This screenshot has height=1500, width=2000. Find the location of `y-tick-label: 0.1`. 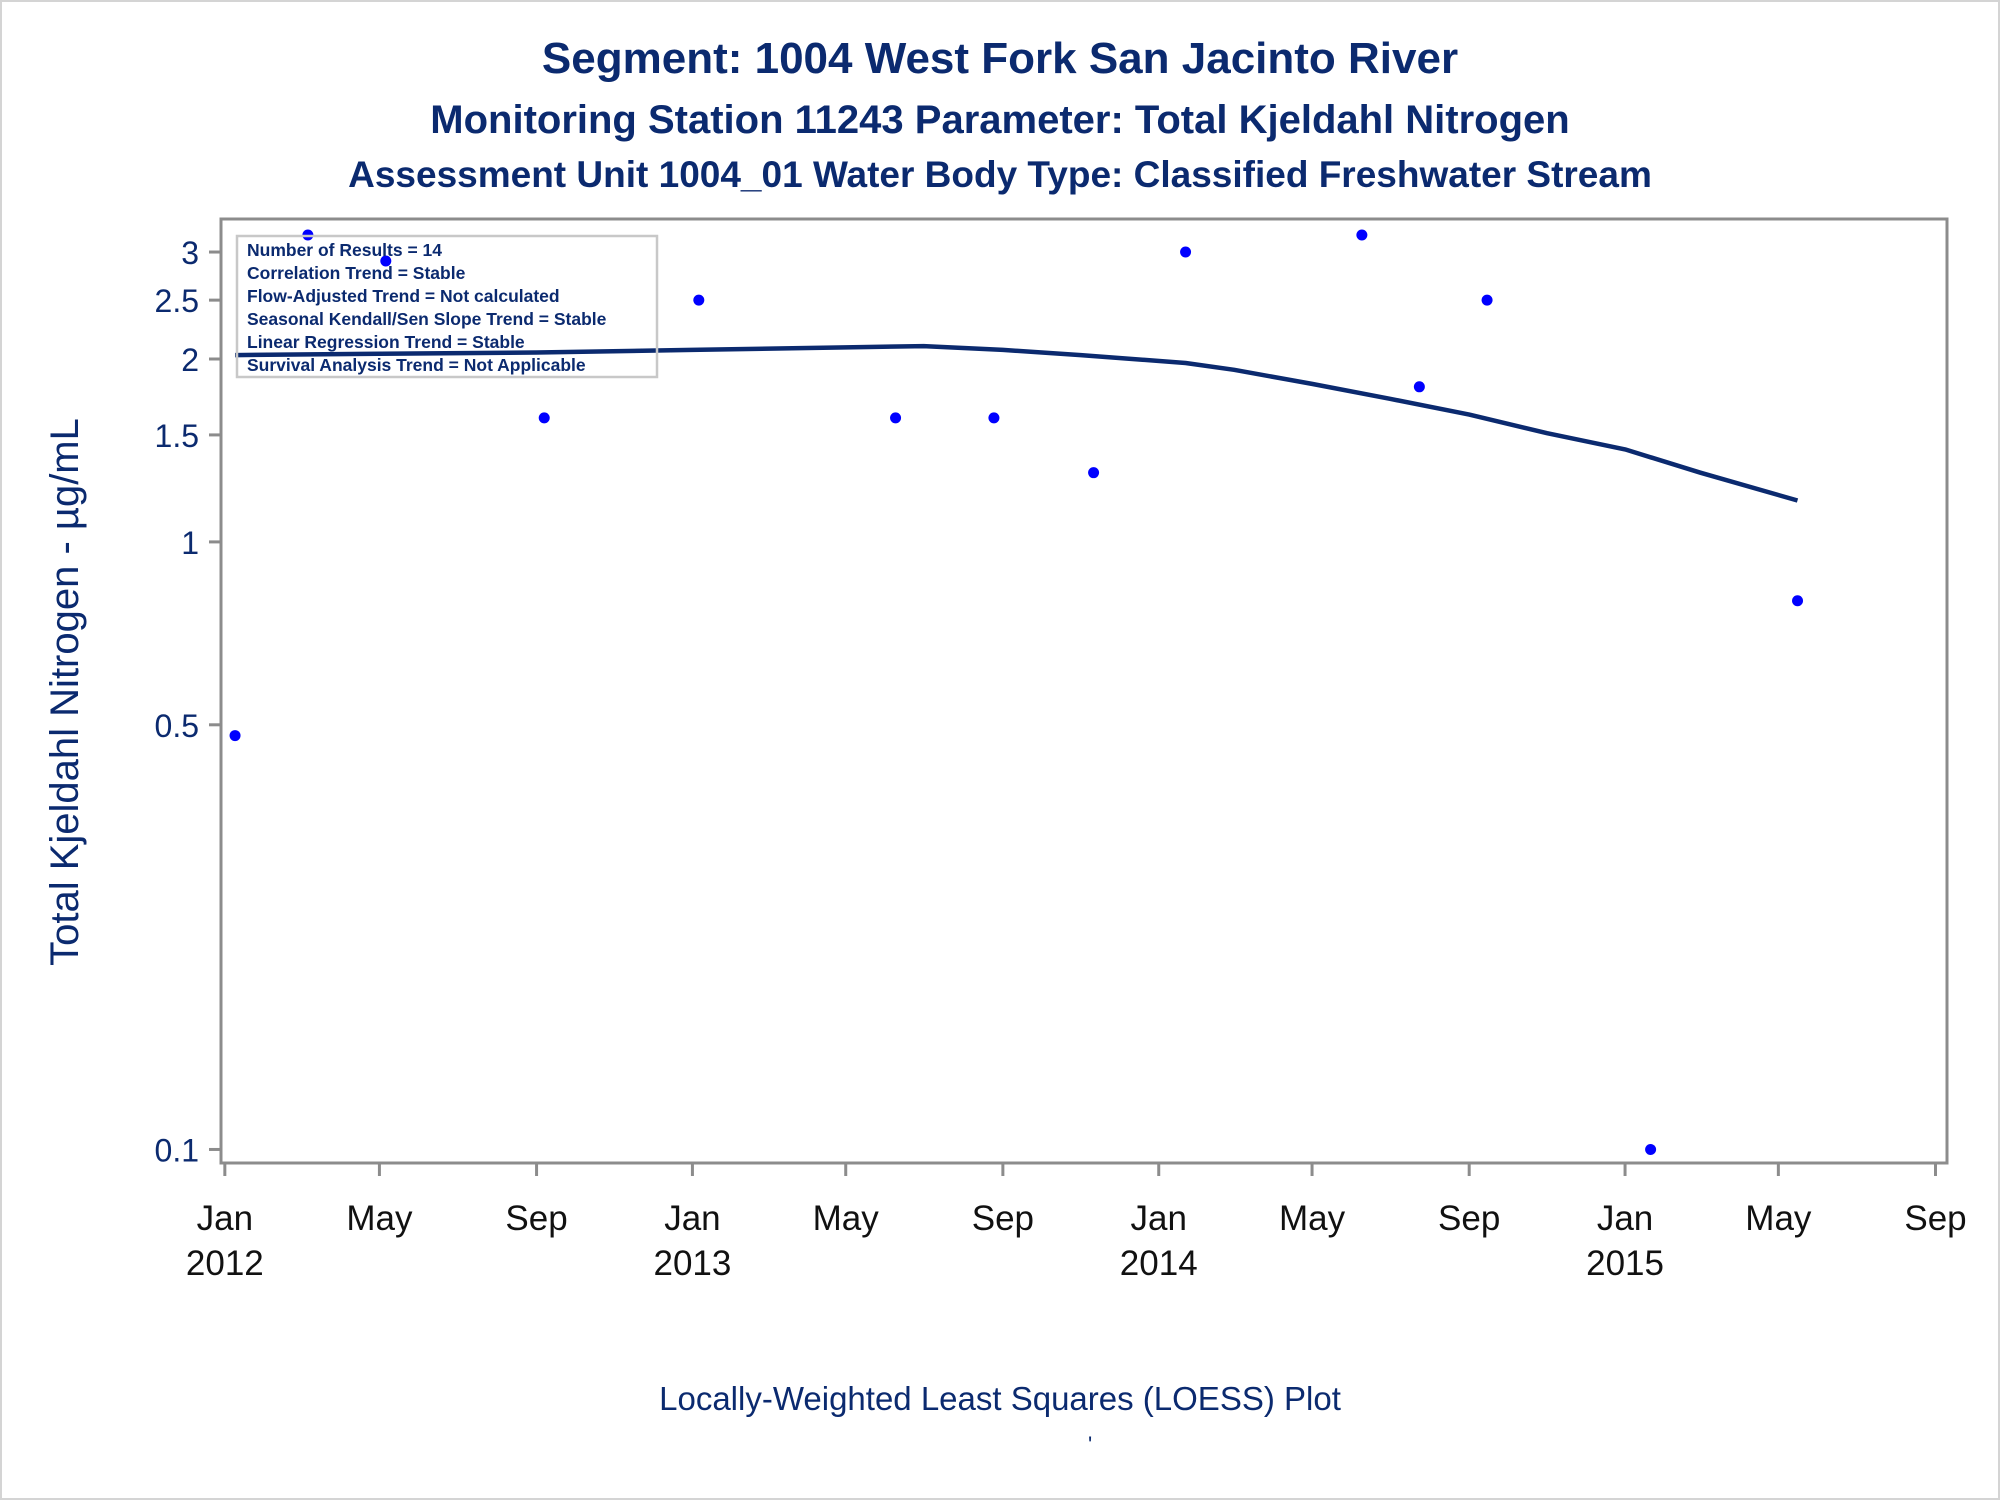

y-tick-label: 0.1 is located at coordinates (177, 1150).